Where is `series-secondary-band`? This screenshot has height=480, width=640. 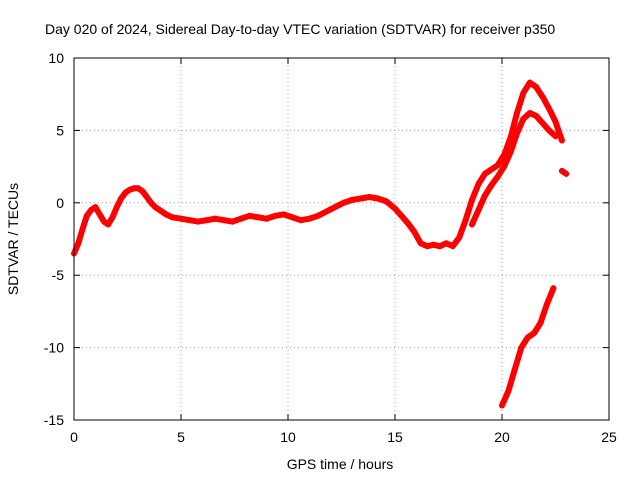
series-secondary-band is located at coordinates (514, 169).